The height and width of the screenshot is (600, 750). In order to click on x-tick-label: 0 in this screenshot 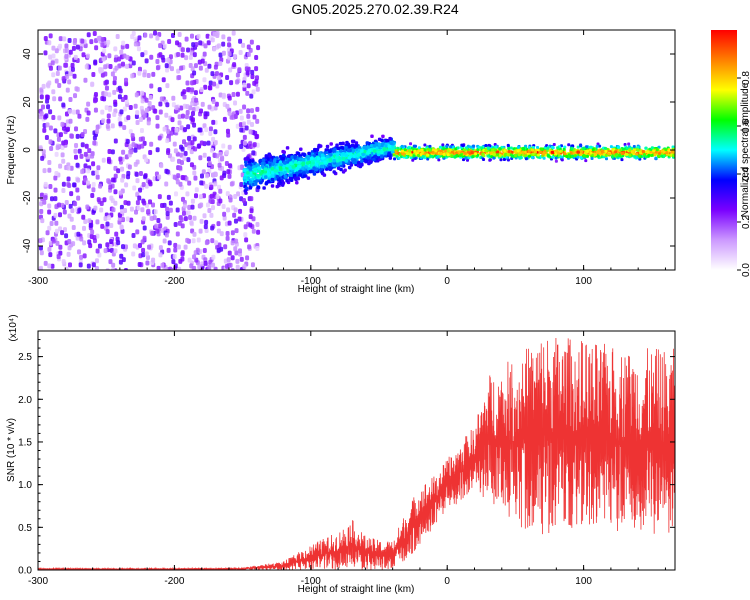, I will do `click(447, 581)`.